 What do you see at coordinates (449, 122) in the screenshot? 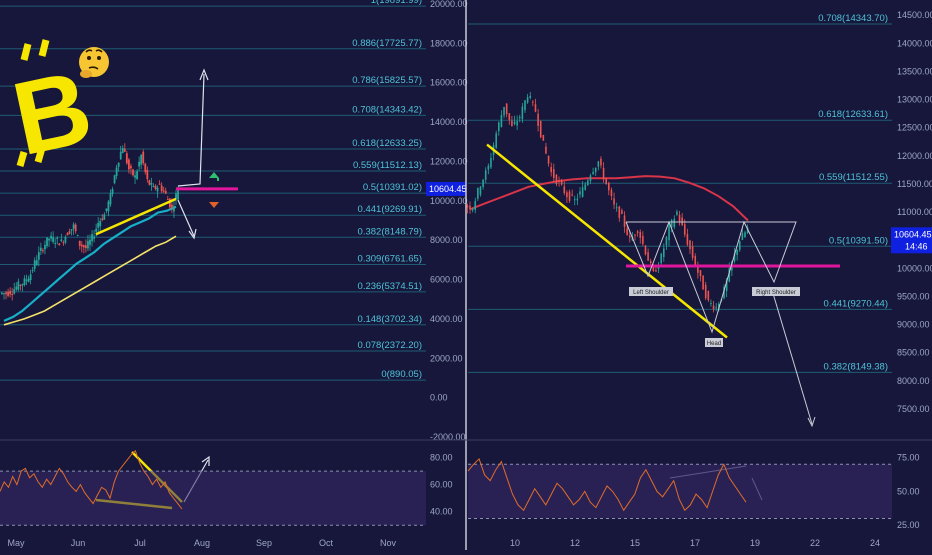
I see `price-tick-label: 14000.00` at bounding box center [449, 122].